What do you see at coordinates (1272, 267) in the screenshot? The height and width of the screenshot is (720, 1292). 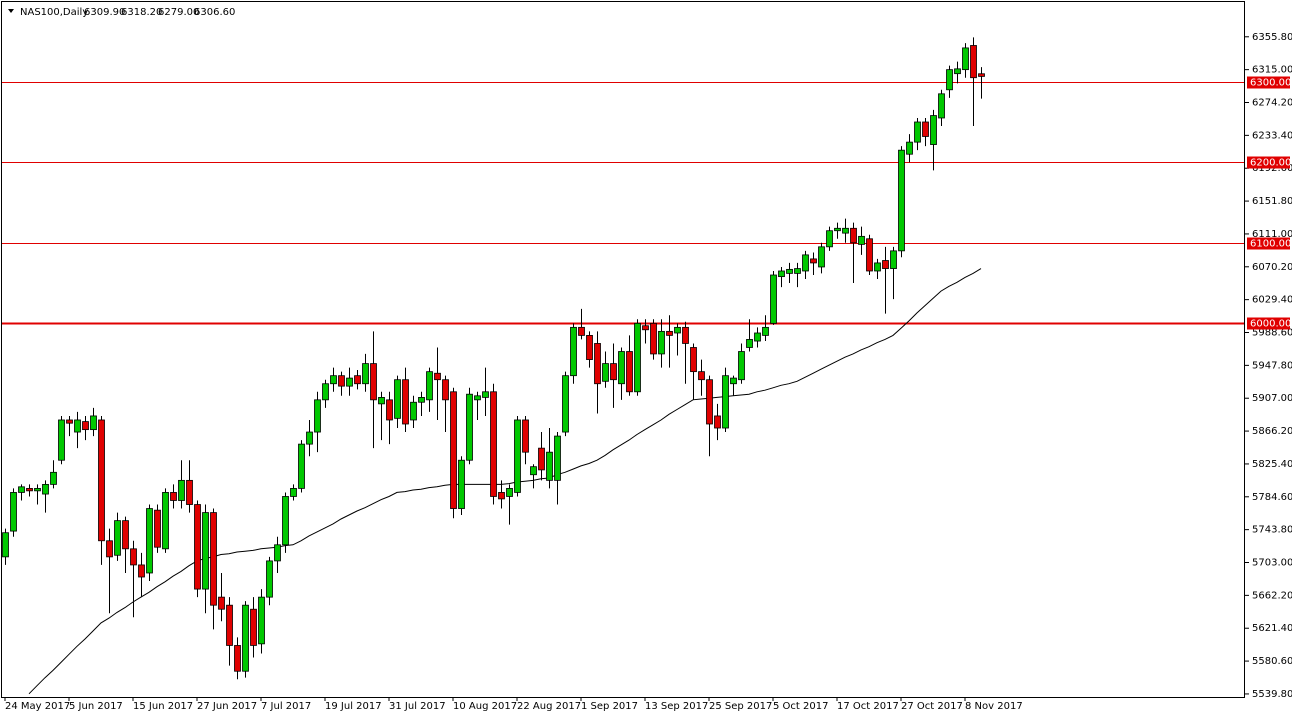 I see `y-tick-label: 6070.20` at bounding box center [1272, 267].